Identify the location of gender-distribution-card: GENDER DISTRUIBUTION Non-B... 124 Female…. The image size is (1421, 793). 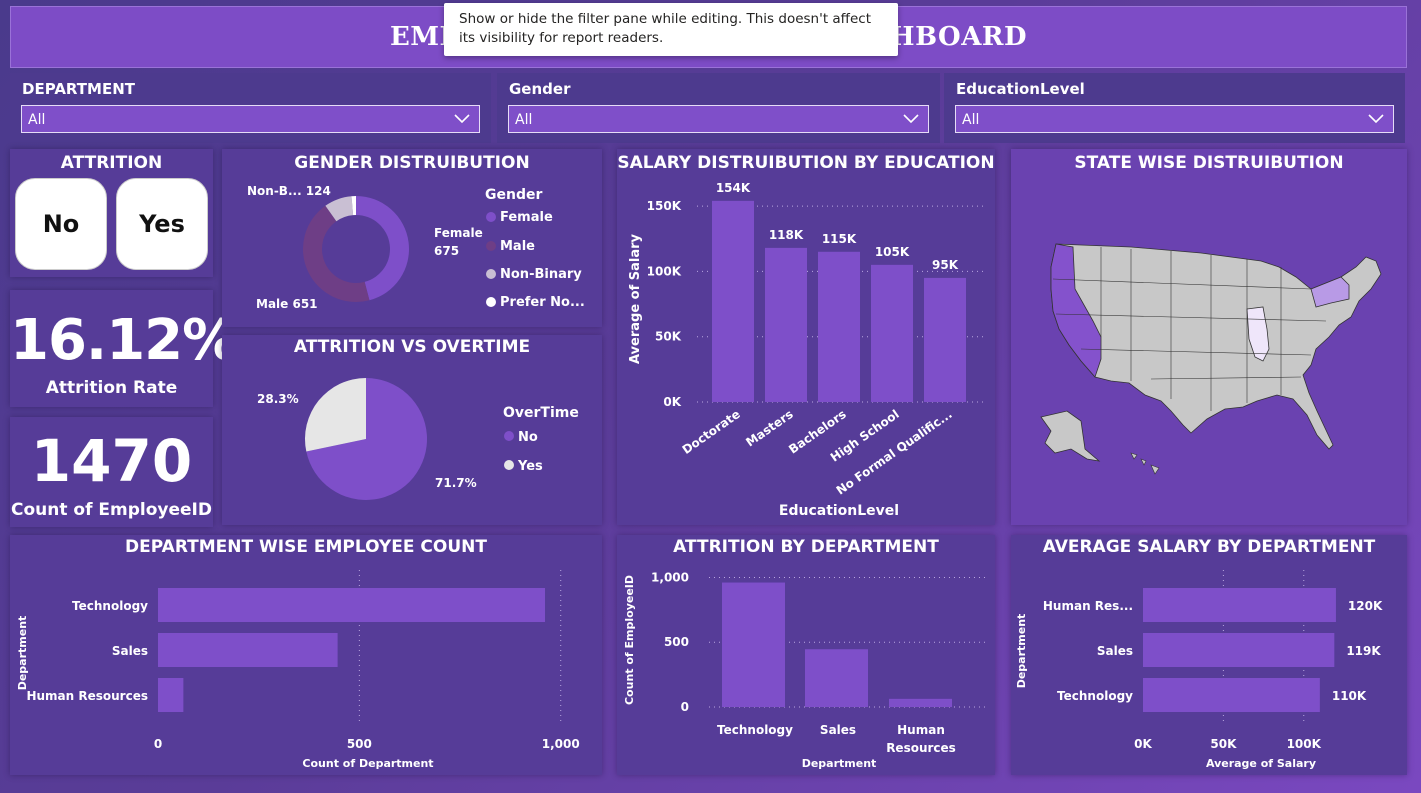
(412, 238).